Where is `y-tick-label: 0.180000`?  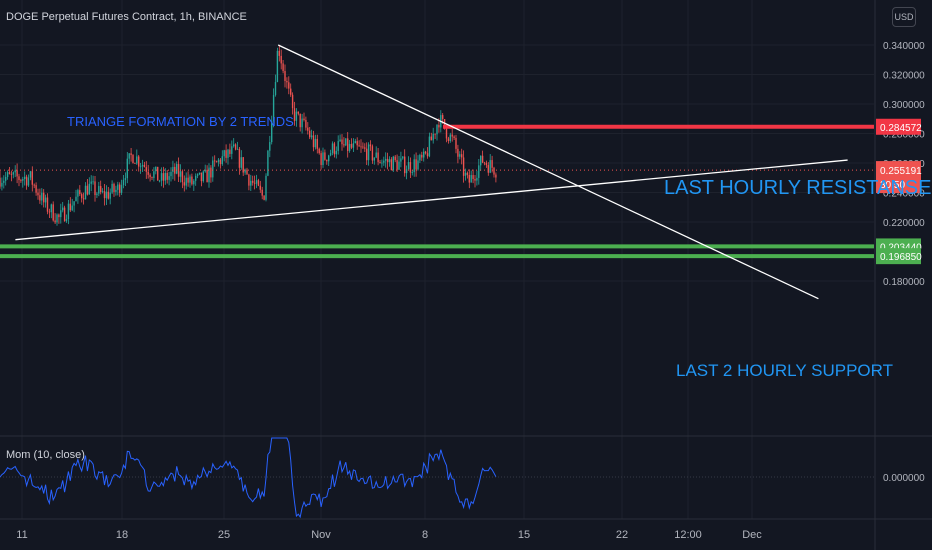
y-tick-label: 0.180000 is located at coordinates (904, 282).